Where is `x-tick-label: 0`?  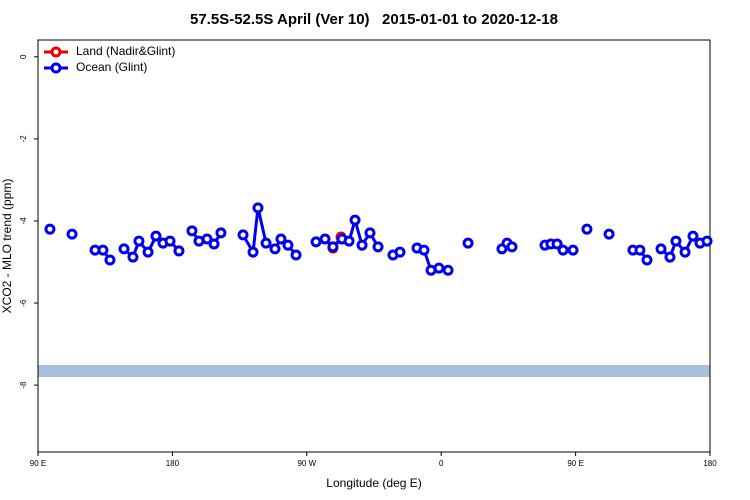
x-tick-label: 0 is located at coordinates (441, 463).